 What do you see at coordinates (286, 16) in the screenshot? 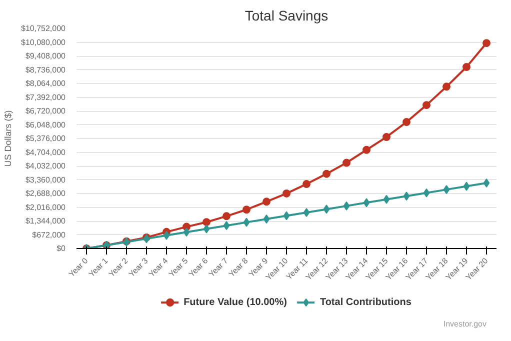
I see `chart-title: Total Savings` at bounding box center [286, 16].